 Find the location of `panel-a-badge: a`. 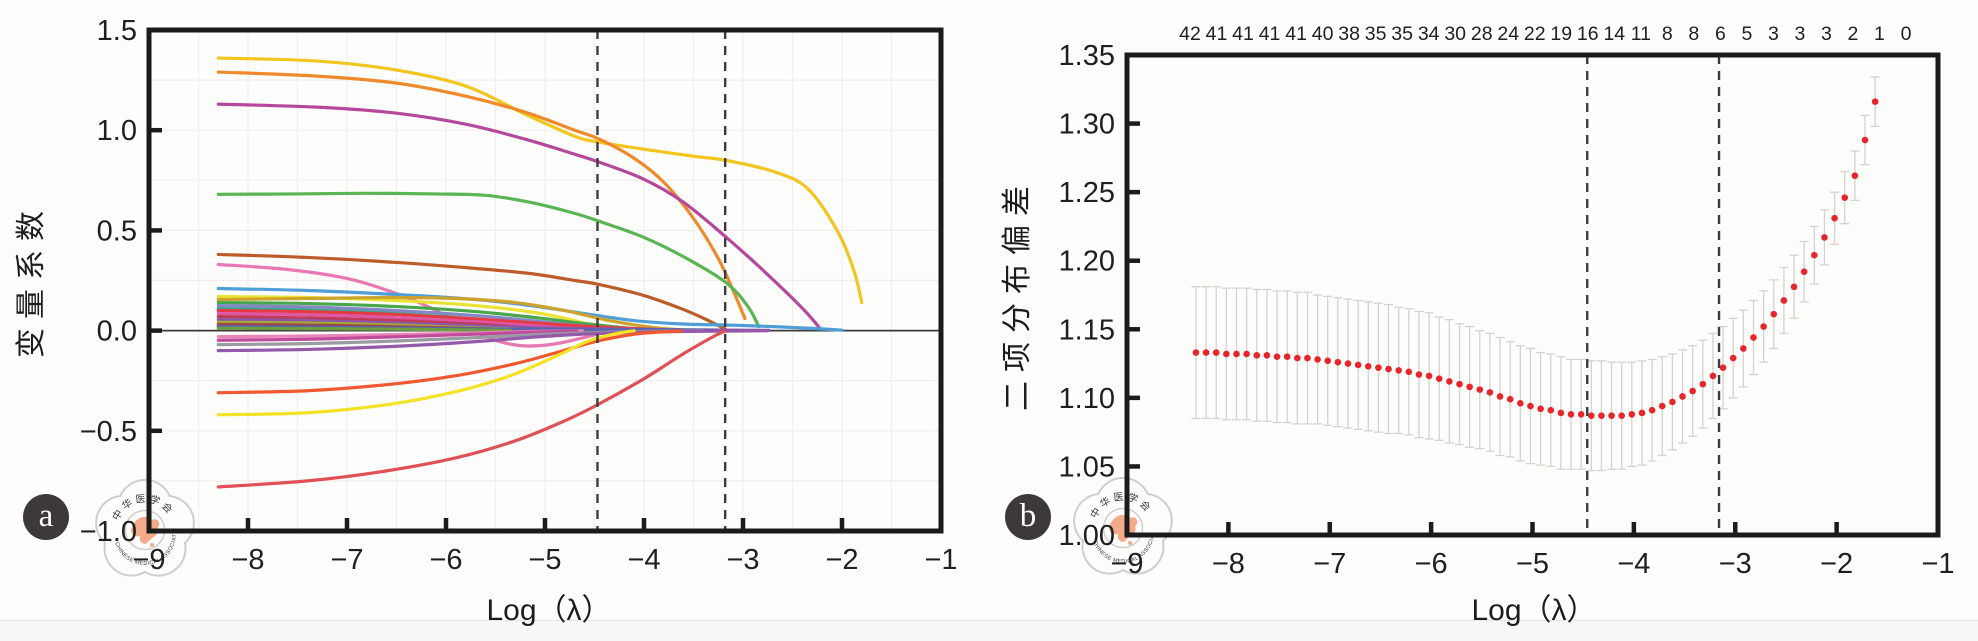

panel-a-badge: a is located at coordinates (46, 517).